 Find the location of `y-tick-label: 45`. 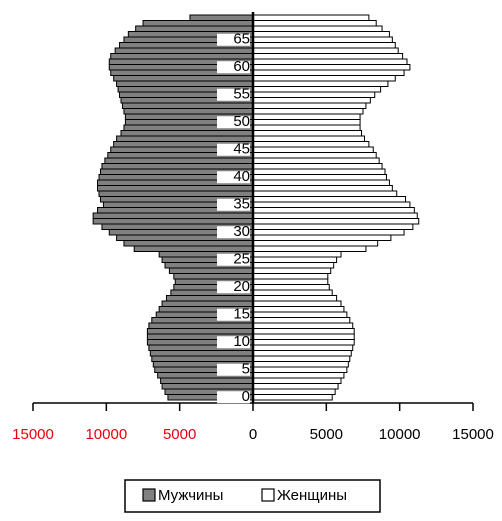

y-tick-label: 45 is located at coordinates (241, 149).